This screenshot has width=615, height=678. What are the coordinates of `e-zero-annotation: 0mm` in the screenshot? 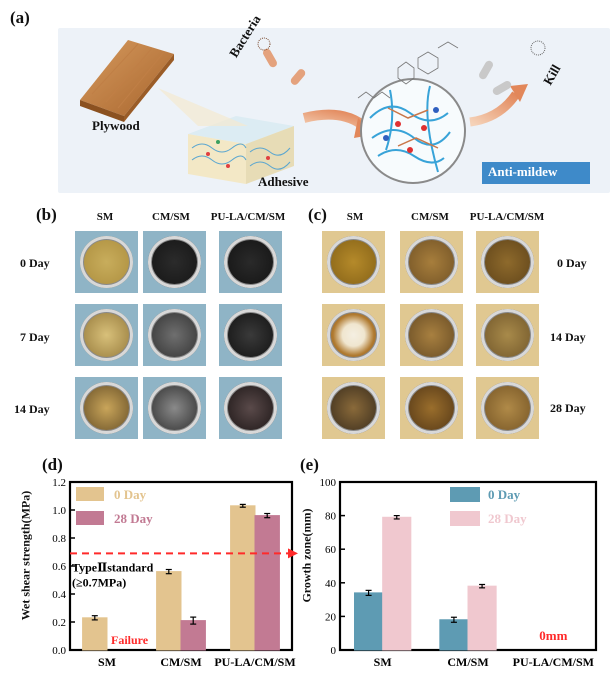 It's located at (553, 635).